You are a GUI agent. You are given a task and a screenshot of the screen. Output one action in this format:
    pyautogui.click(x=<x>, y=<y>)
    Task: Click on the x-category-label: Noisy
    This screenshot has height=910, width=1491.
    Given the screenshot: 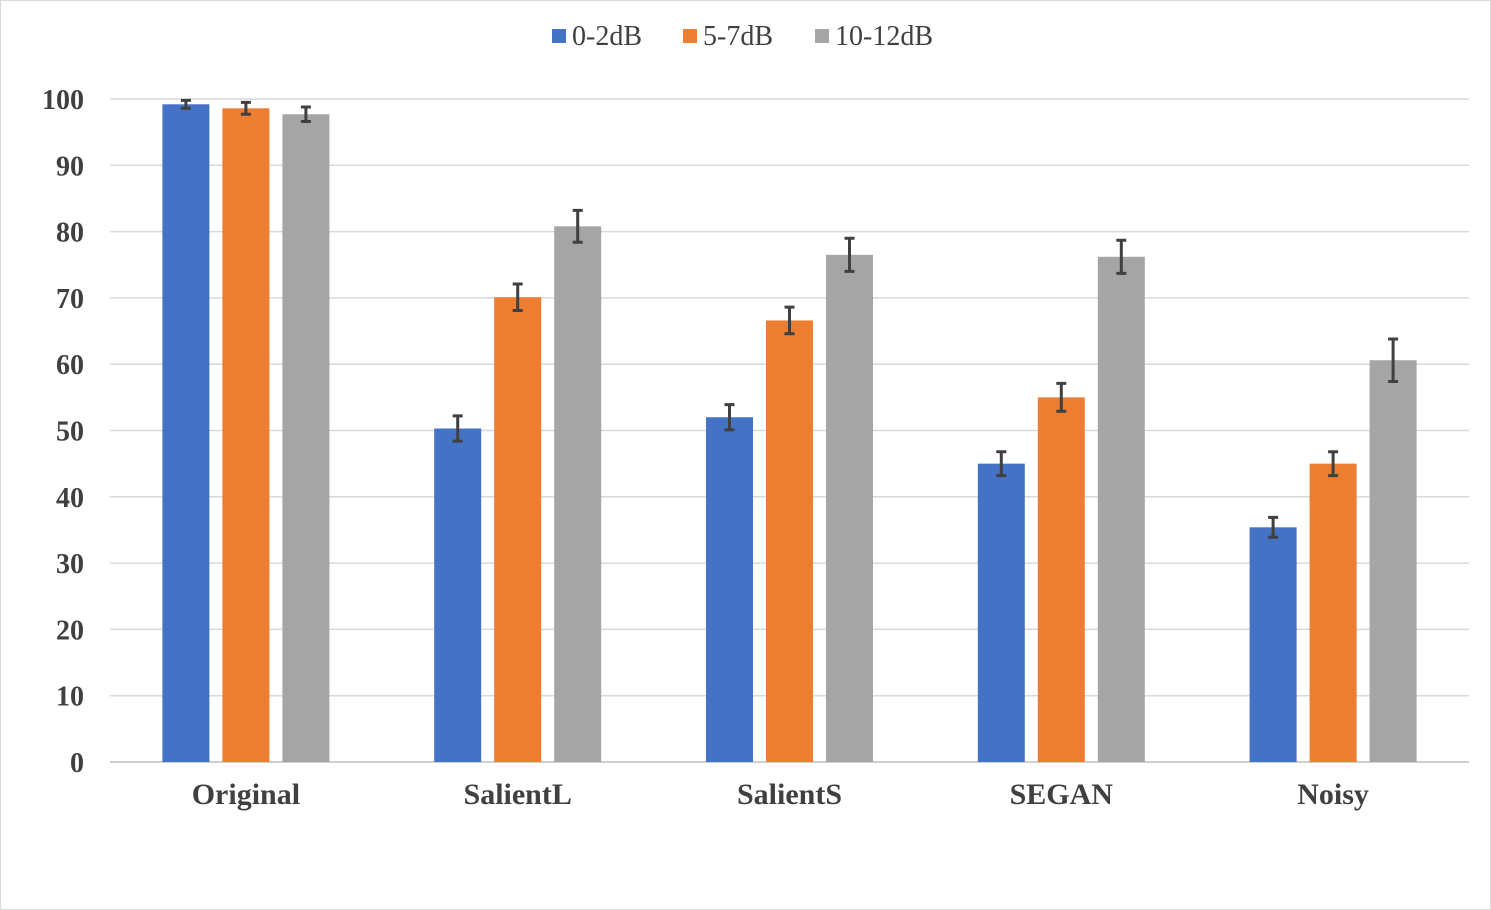 What is the action you would take?
    pyautogui.click(x=1333, y=794)
    